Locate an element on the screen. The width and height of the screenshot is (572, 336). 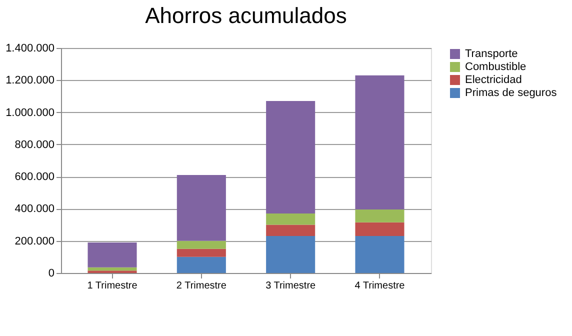
y-tick-label: 1.400.000 is located at coordinates (30, 48).